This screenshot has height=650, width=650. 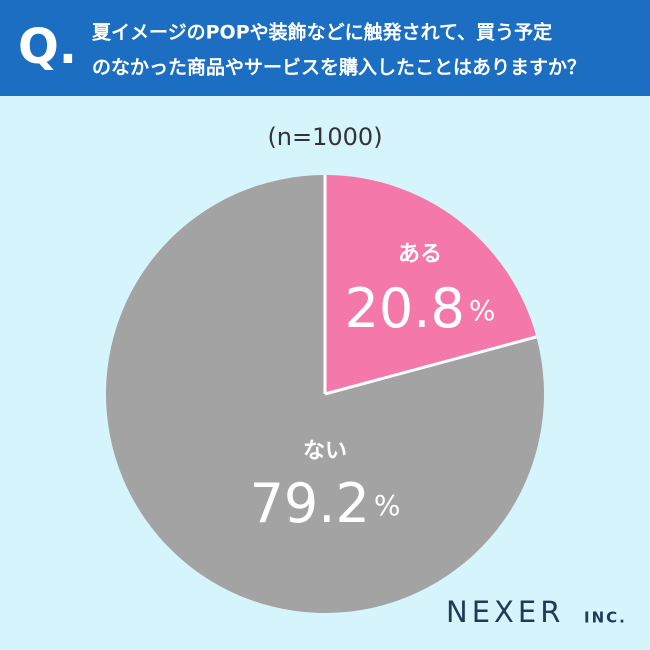 I want to click on logo: NEXER, so click(x=505, y=612).